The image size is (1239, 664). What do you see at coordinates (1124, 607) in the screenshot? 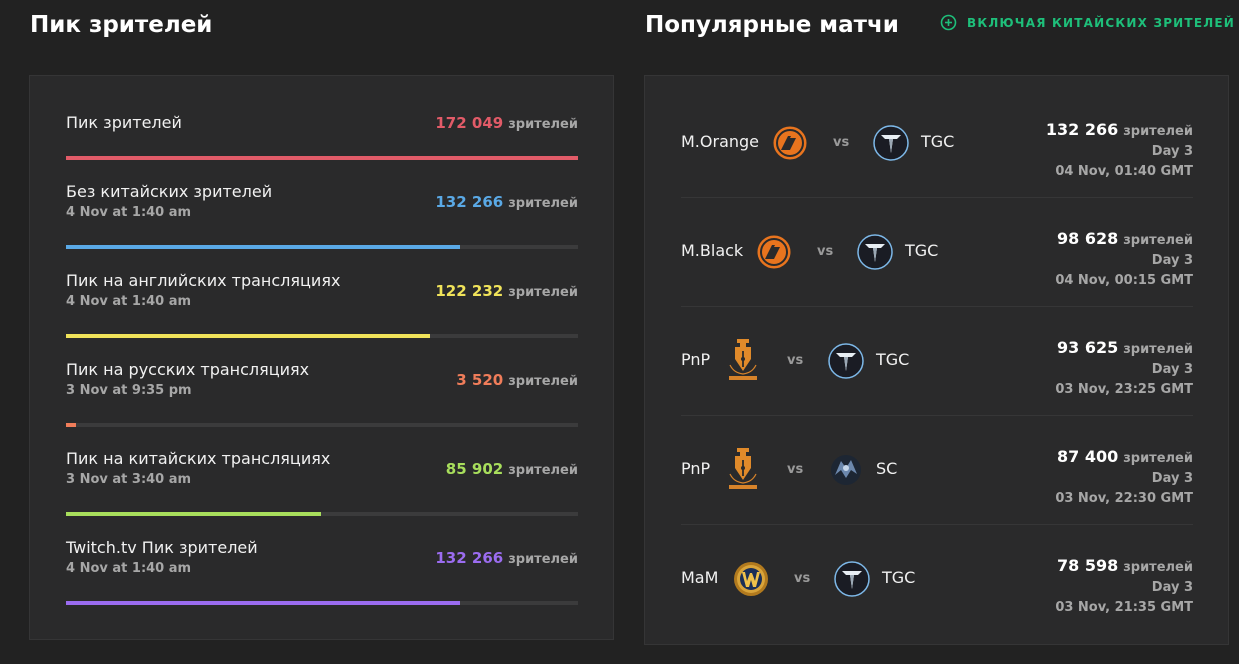
I see `match-time: 03 Nov, 21:35 GMT` at bounding box center [1124, 607].